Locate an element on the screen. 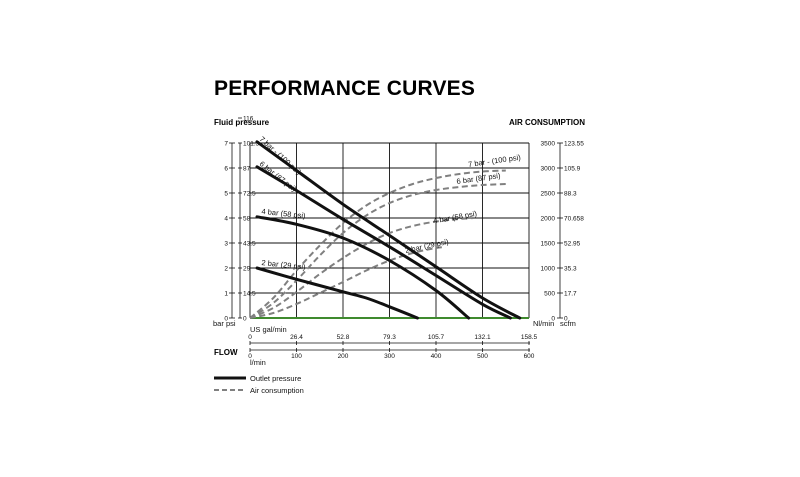  lmin-tick-label: 100 is located at coordinates (296, 356).